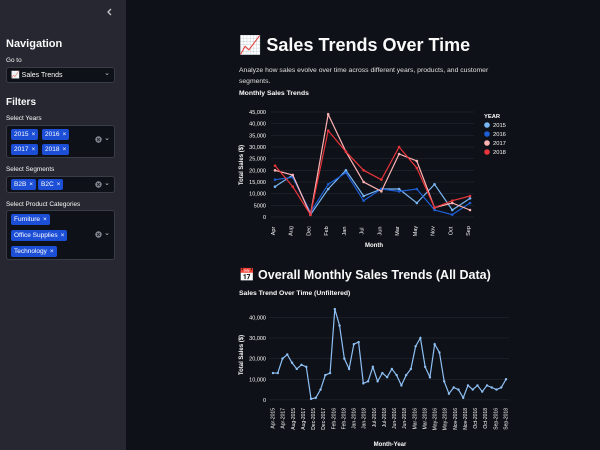 The image size is (600, 450). Describe the element at coordinates (274, 93) in the screenshot. I see `chart1-subtitle: Monthly Sales Trends` at that location.